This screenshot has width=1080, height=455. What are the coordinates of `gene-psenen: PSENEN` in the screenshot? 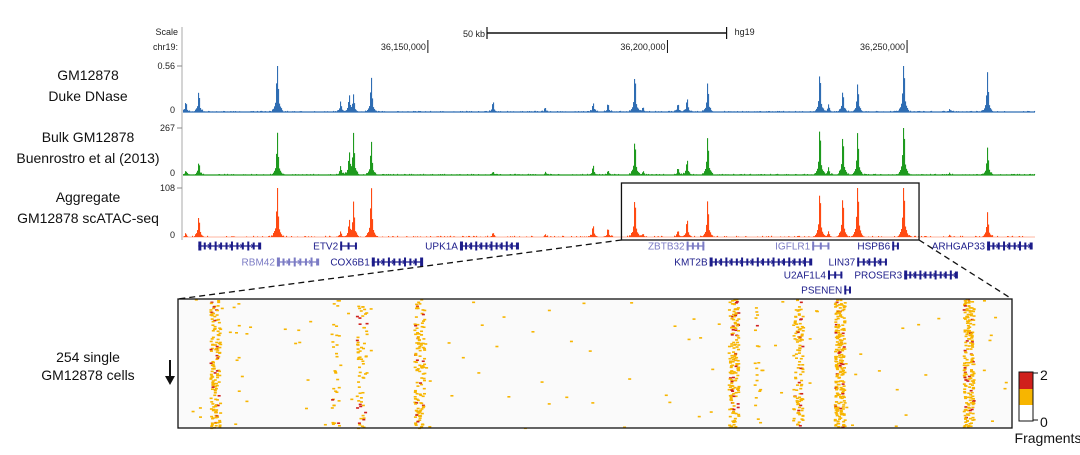 It's located at (826, 291).